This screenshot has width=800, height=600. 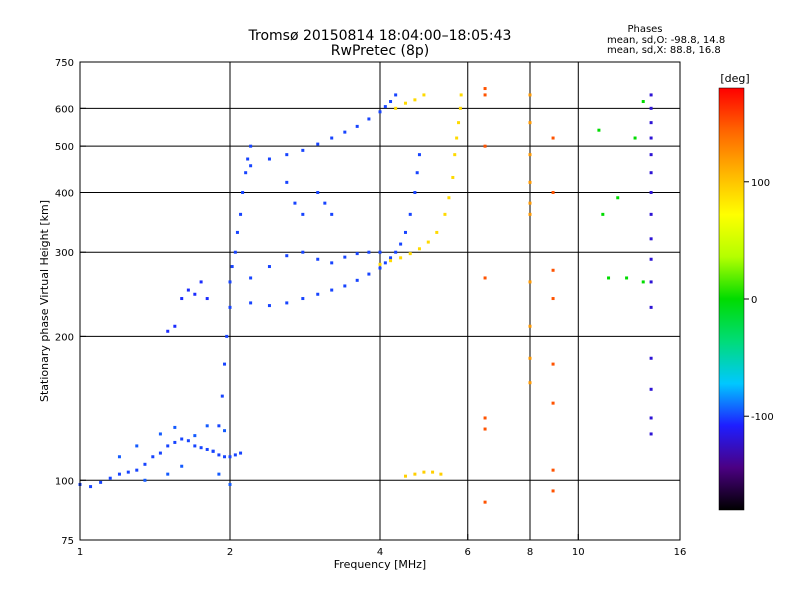 I want to click on y-tick-label: 400, so click(x=64, y=193).